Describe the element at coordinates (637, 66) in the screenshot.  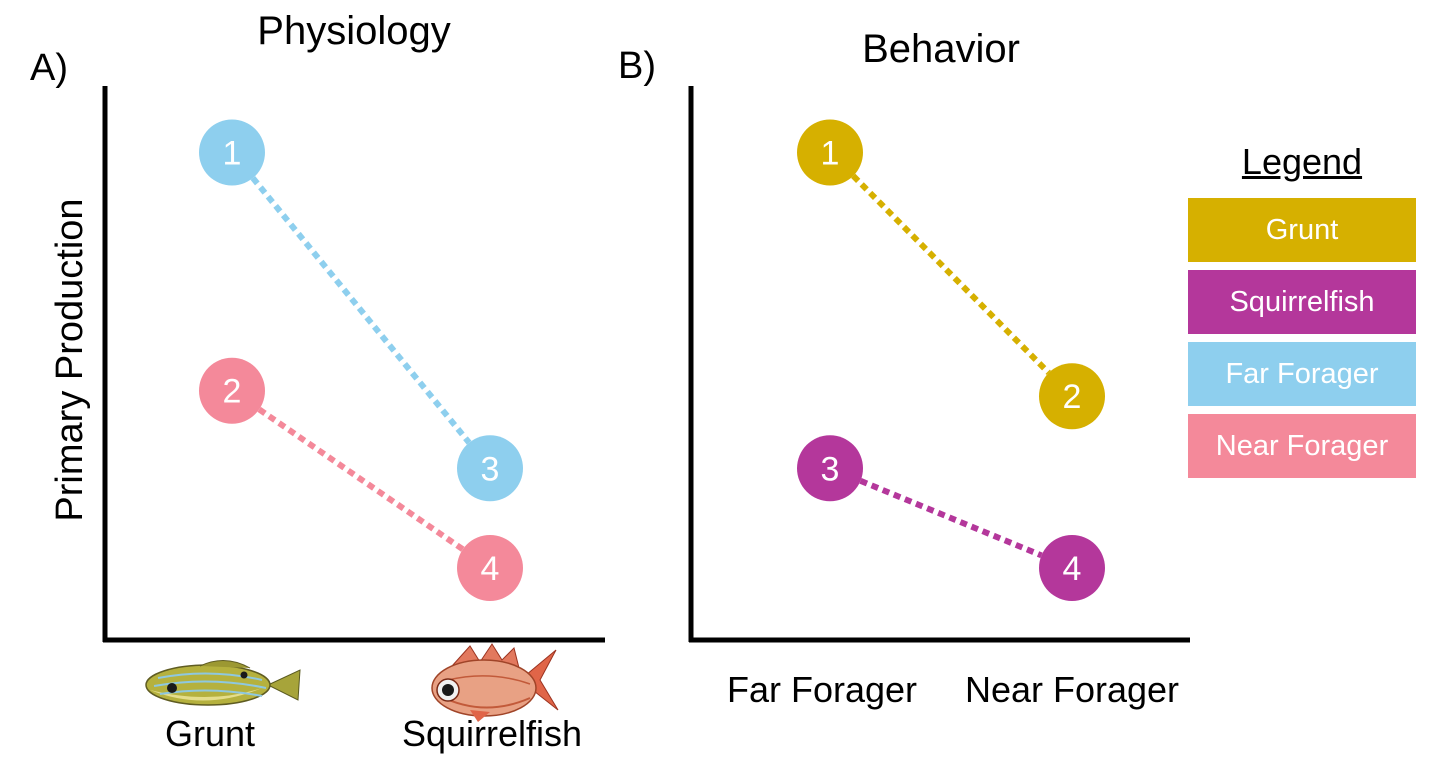
I see `panel-b-letter: B)` at that location.